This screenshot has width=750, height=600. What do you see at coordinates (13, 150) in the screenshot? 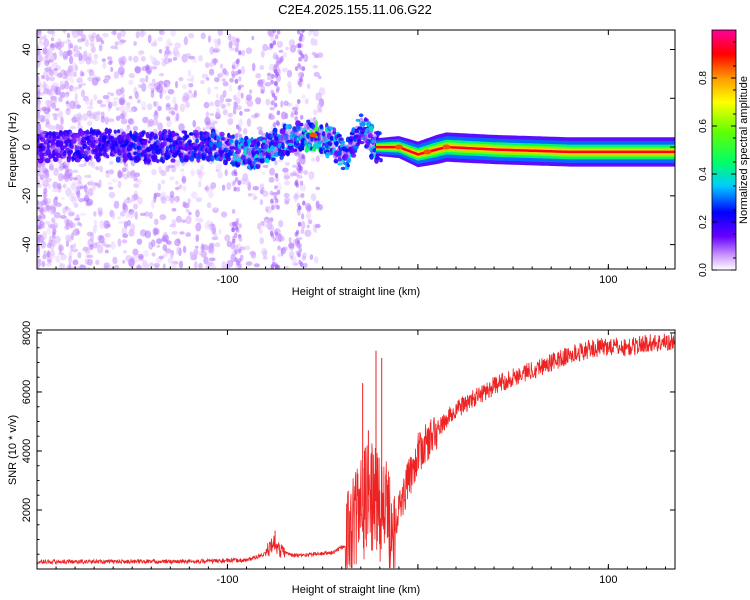
I see `heatmap-y-axis-label: Frequency (Hz)` at bounding box center [13, 150].